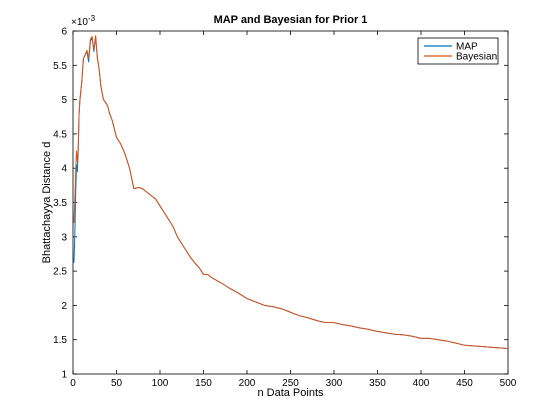 The height and width of the screenshot is (420, 560). I want to click on y-tick-label: 4.5, so click(60, 134).